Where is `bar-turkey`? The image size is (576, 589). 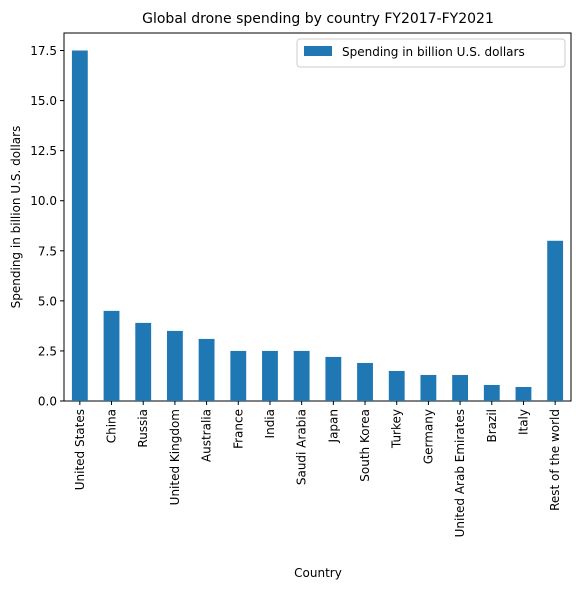
bar-turkey is located at coordinates (396, 385).